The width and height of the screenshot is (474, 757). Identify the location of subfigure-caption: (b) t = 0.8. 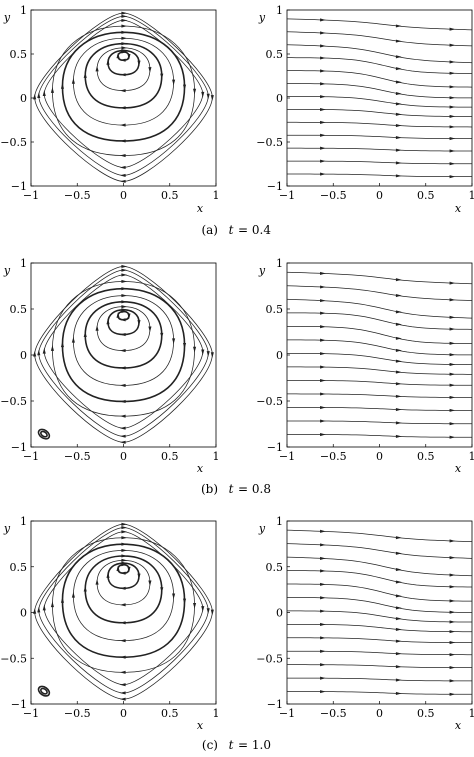
(236, 489).